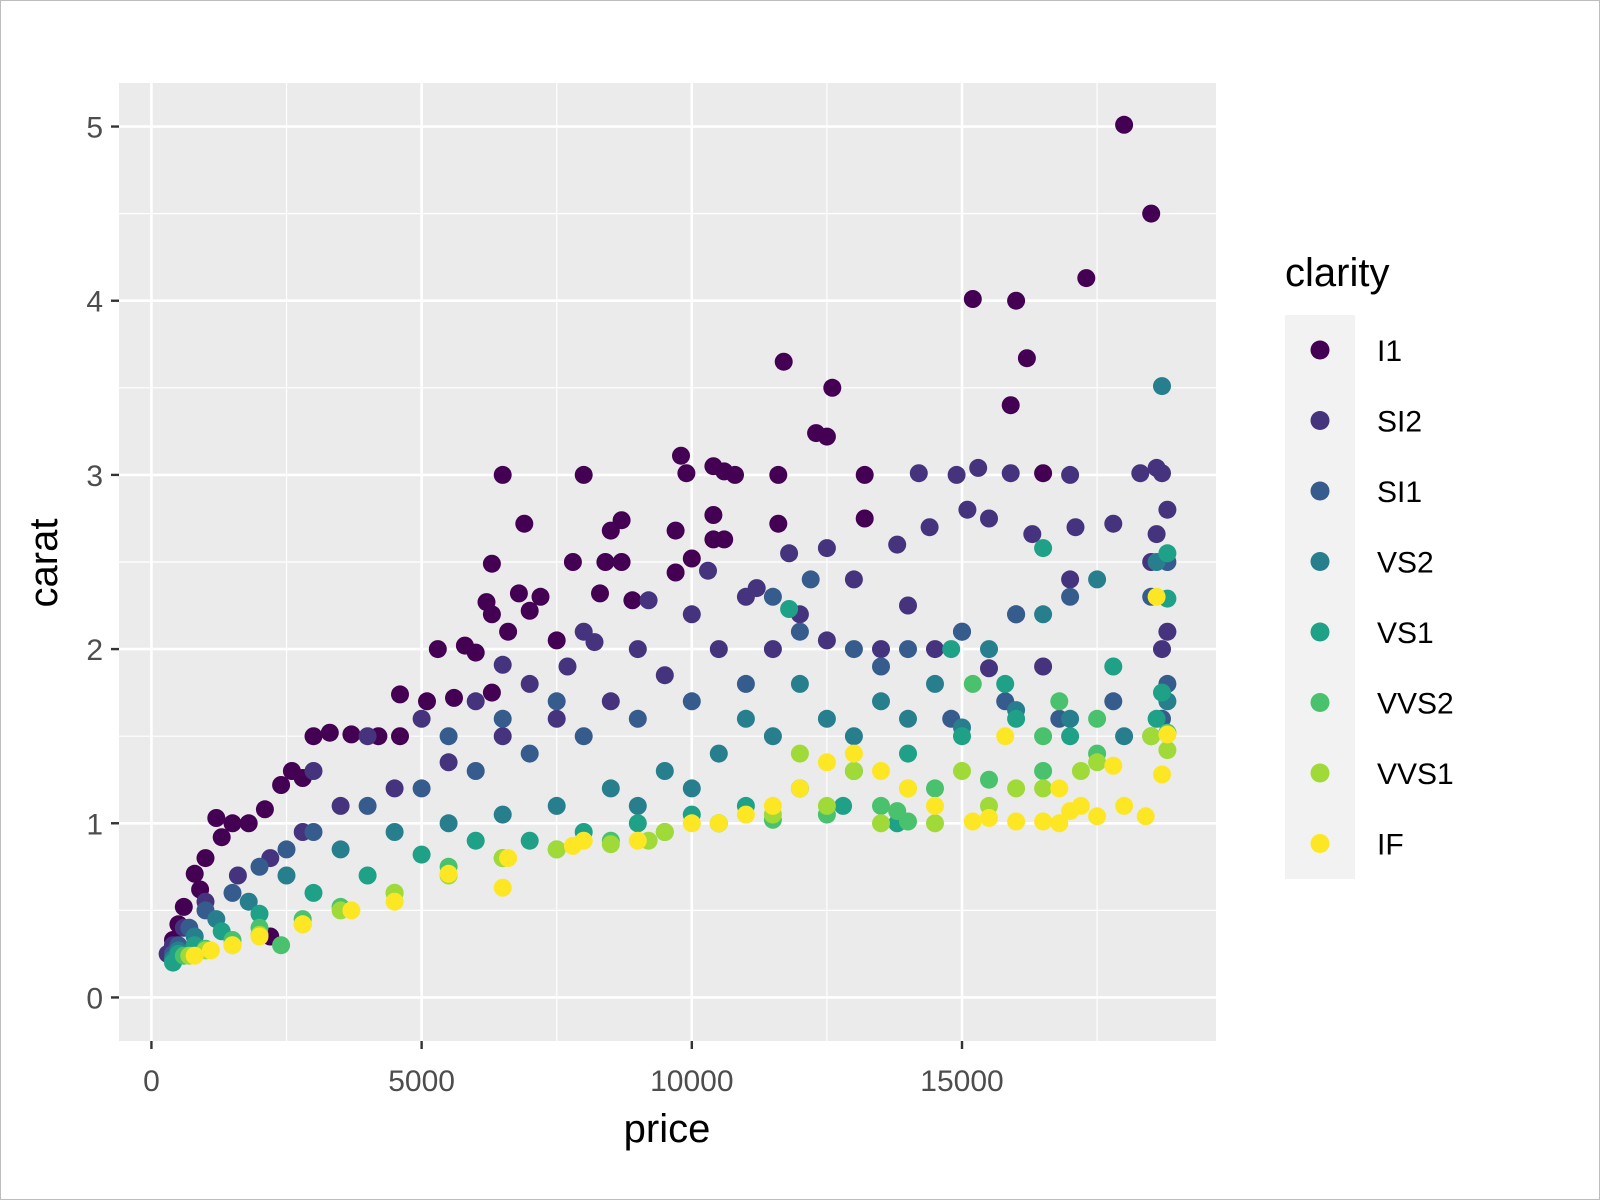  I want to click on y-tick-label: 2, so click(94, 650).